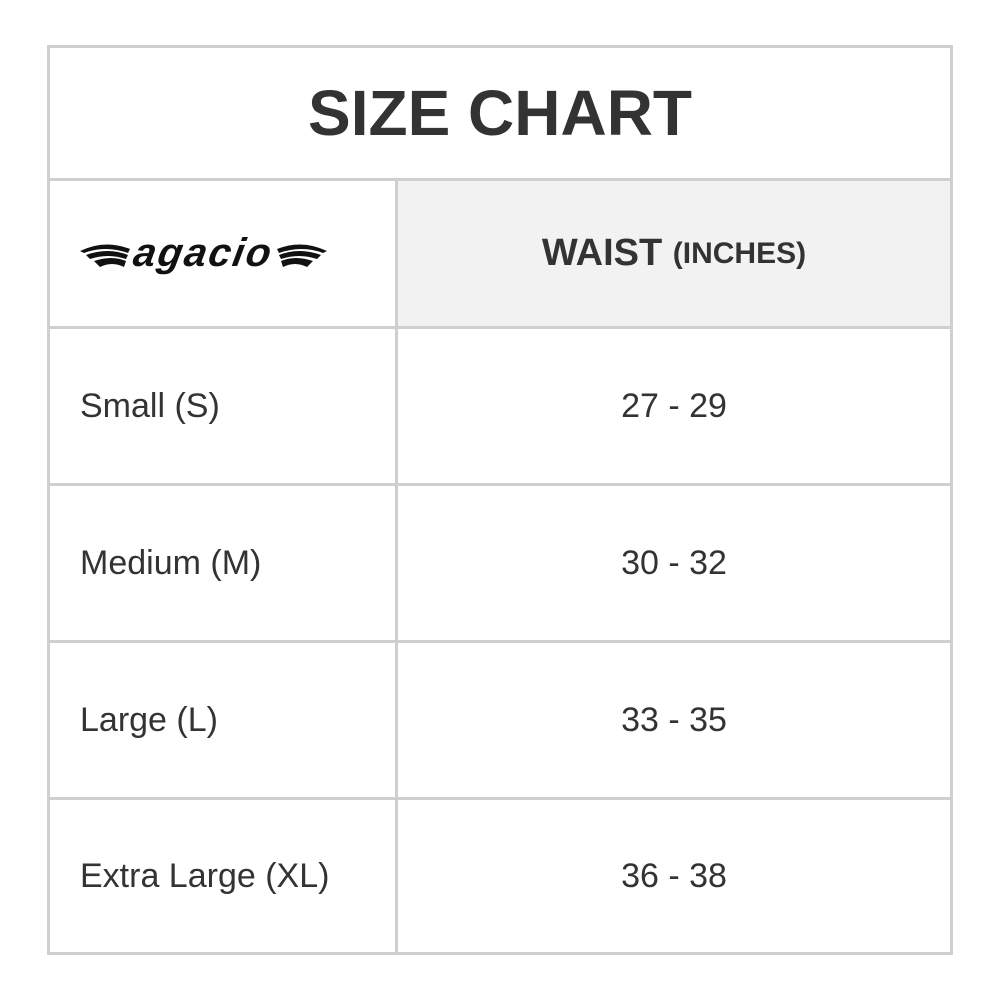 This screenshot has width=1000, height=1000. Describe the element at coordinates (105, 255) in the screenshot. I see `left-wing-icon` at that location.